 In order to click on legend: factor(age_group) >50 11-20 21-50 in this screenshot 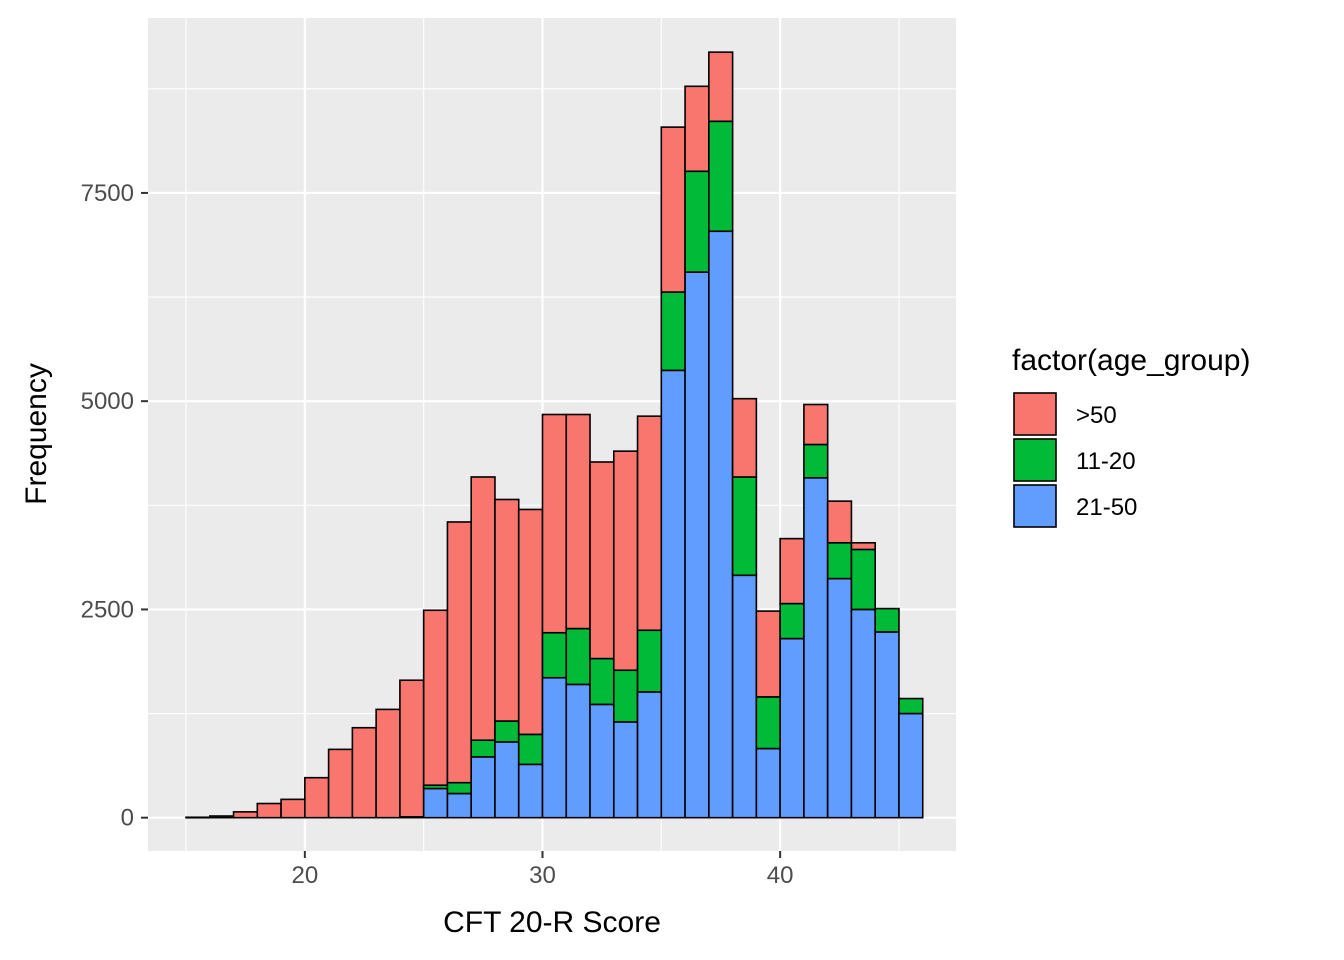, I will do `click(1131, 436)`.